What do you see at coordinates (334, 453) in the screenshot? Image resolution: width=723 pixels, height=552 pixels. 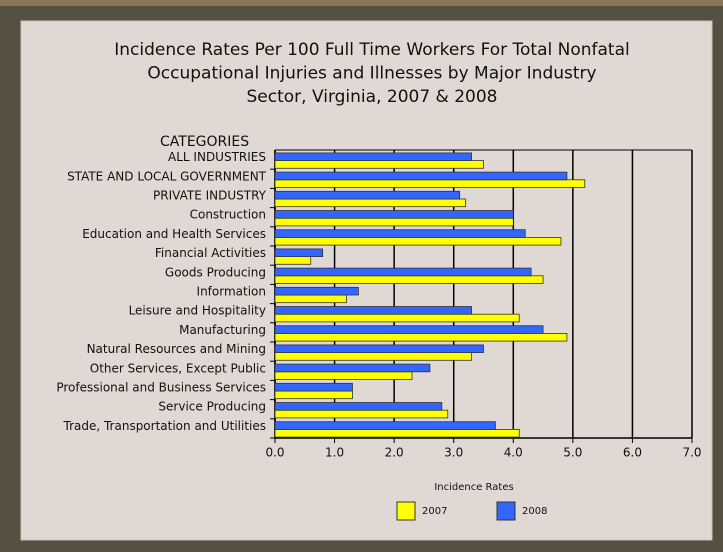 I see `x-tick-label: 1.0` at bounding box center [334, 453].